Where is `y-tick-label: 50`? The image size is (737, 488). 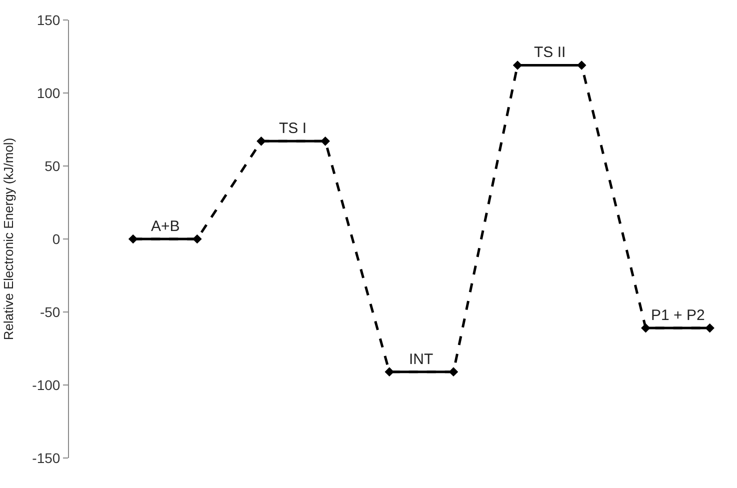
y-tick-label: 50 is located at coordinates (52, 166).